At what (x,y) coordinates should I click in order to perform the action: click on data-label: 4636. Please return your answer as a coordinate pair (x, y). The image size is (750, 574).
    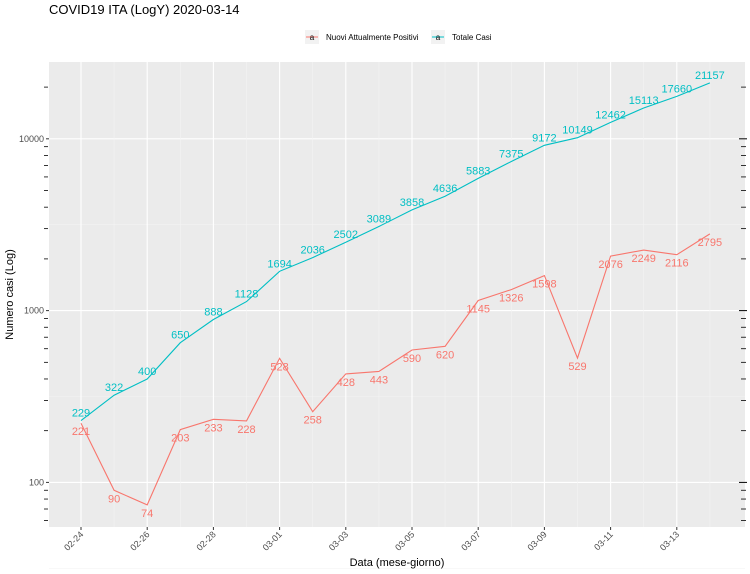
    Looking at the image, I should click on (445, 189).